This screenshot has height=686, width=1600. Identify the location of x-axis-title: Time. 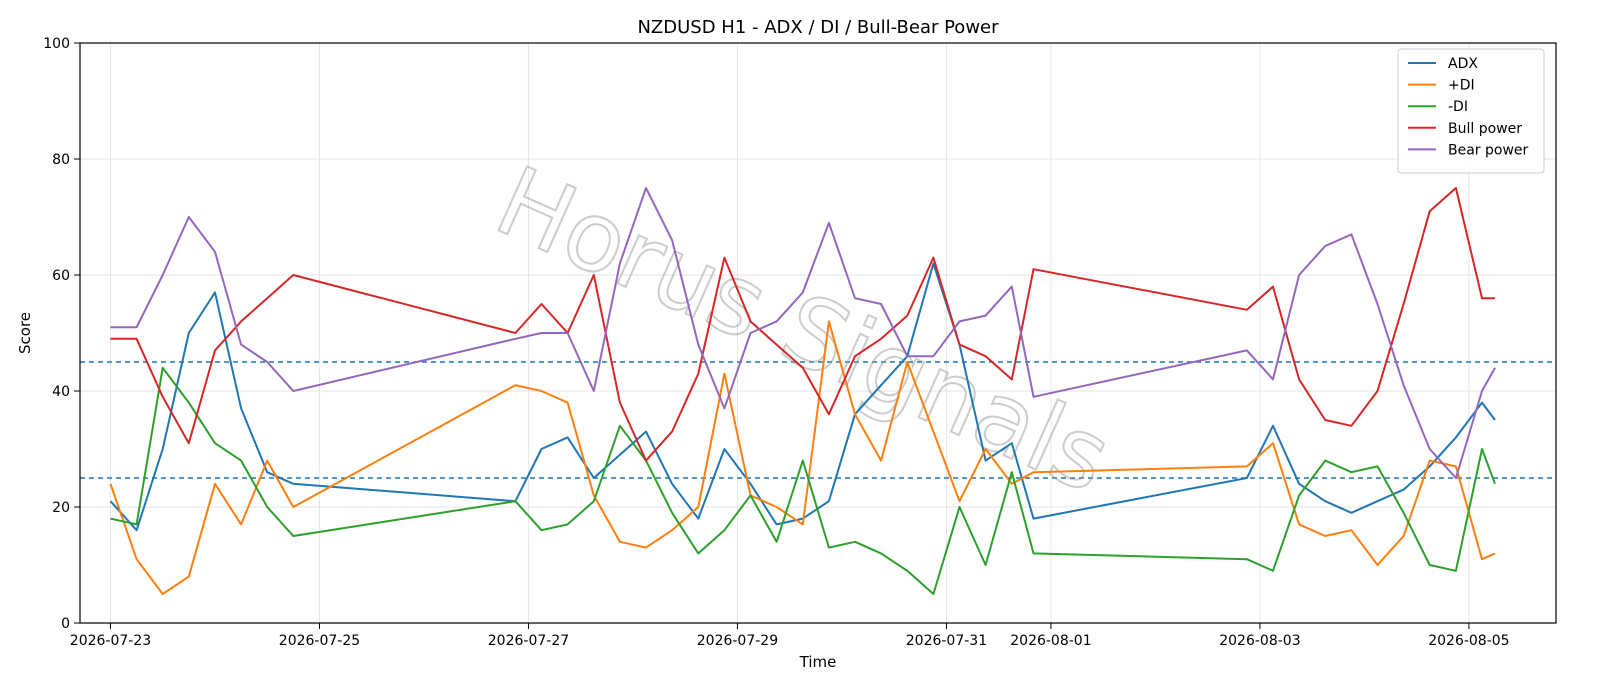
(818, 662).